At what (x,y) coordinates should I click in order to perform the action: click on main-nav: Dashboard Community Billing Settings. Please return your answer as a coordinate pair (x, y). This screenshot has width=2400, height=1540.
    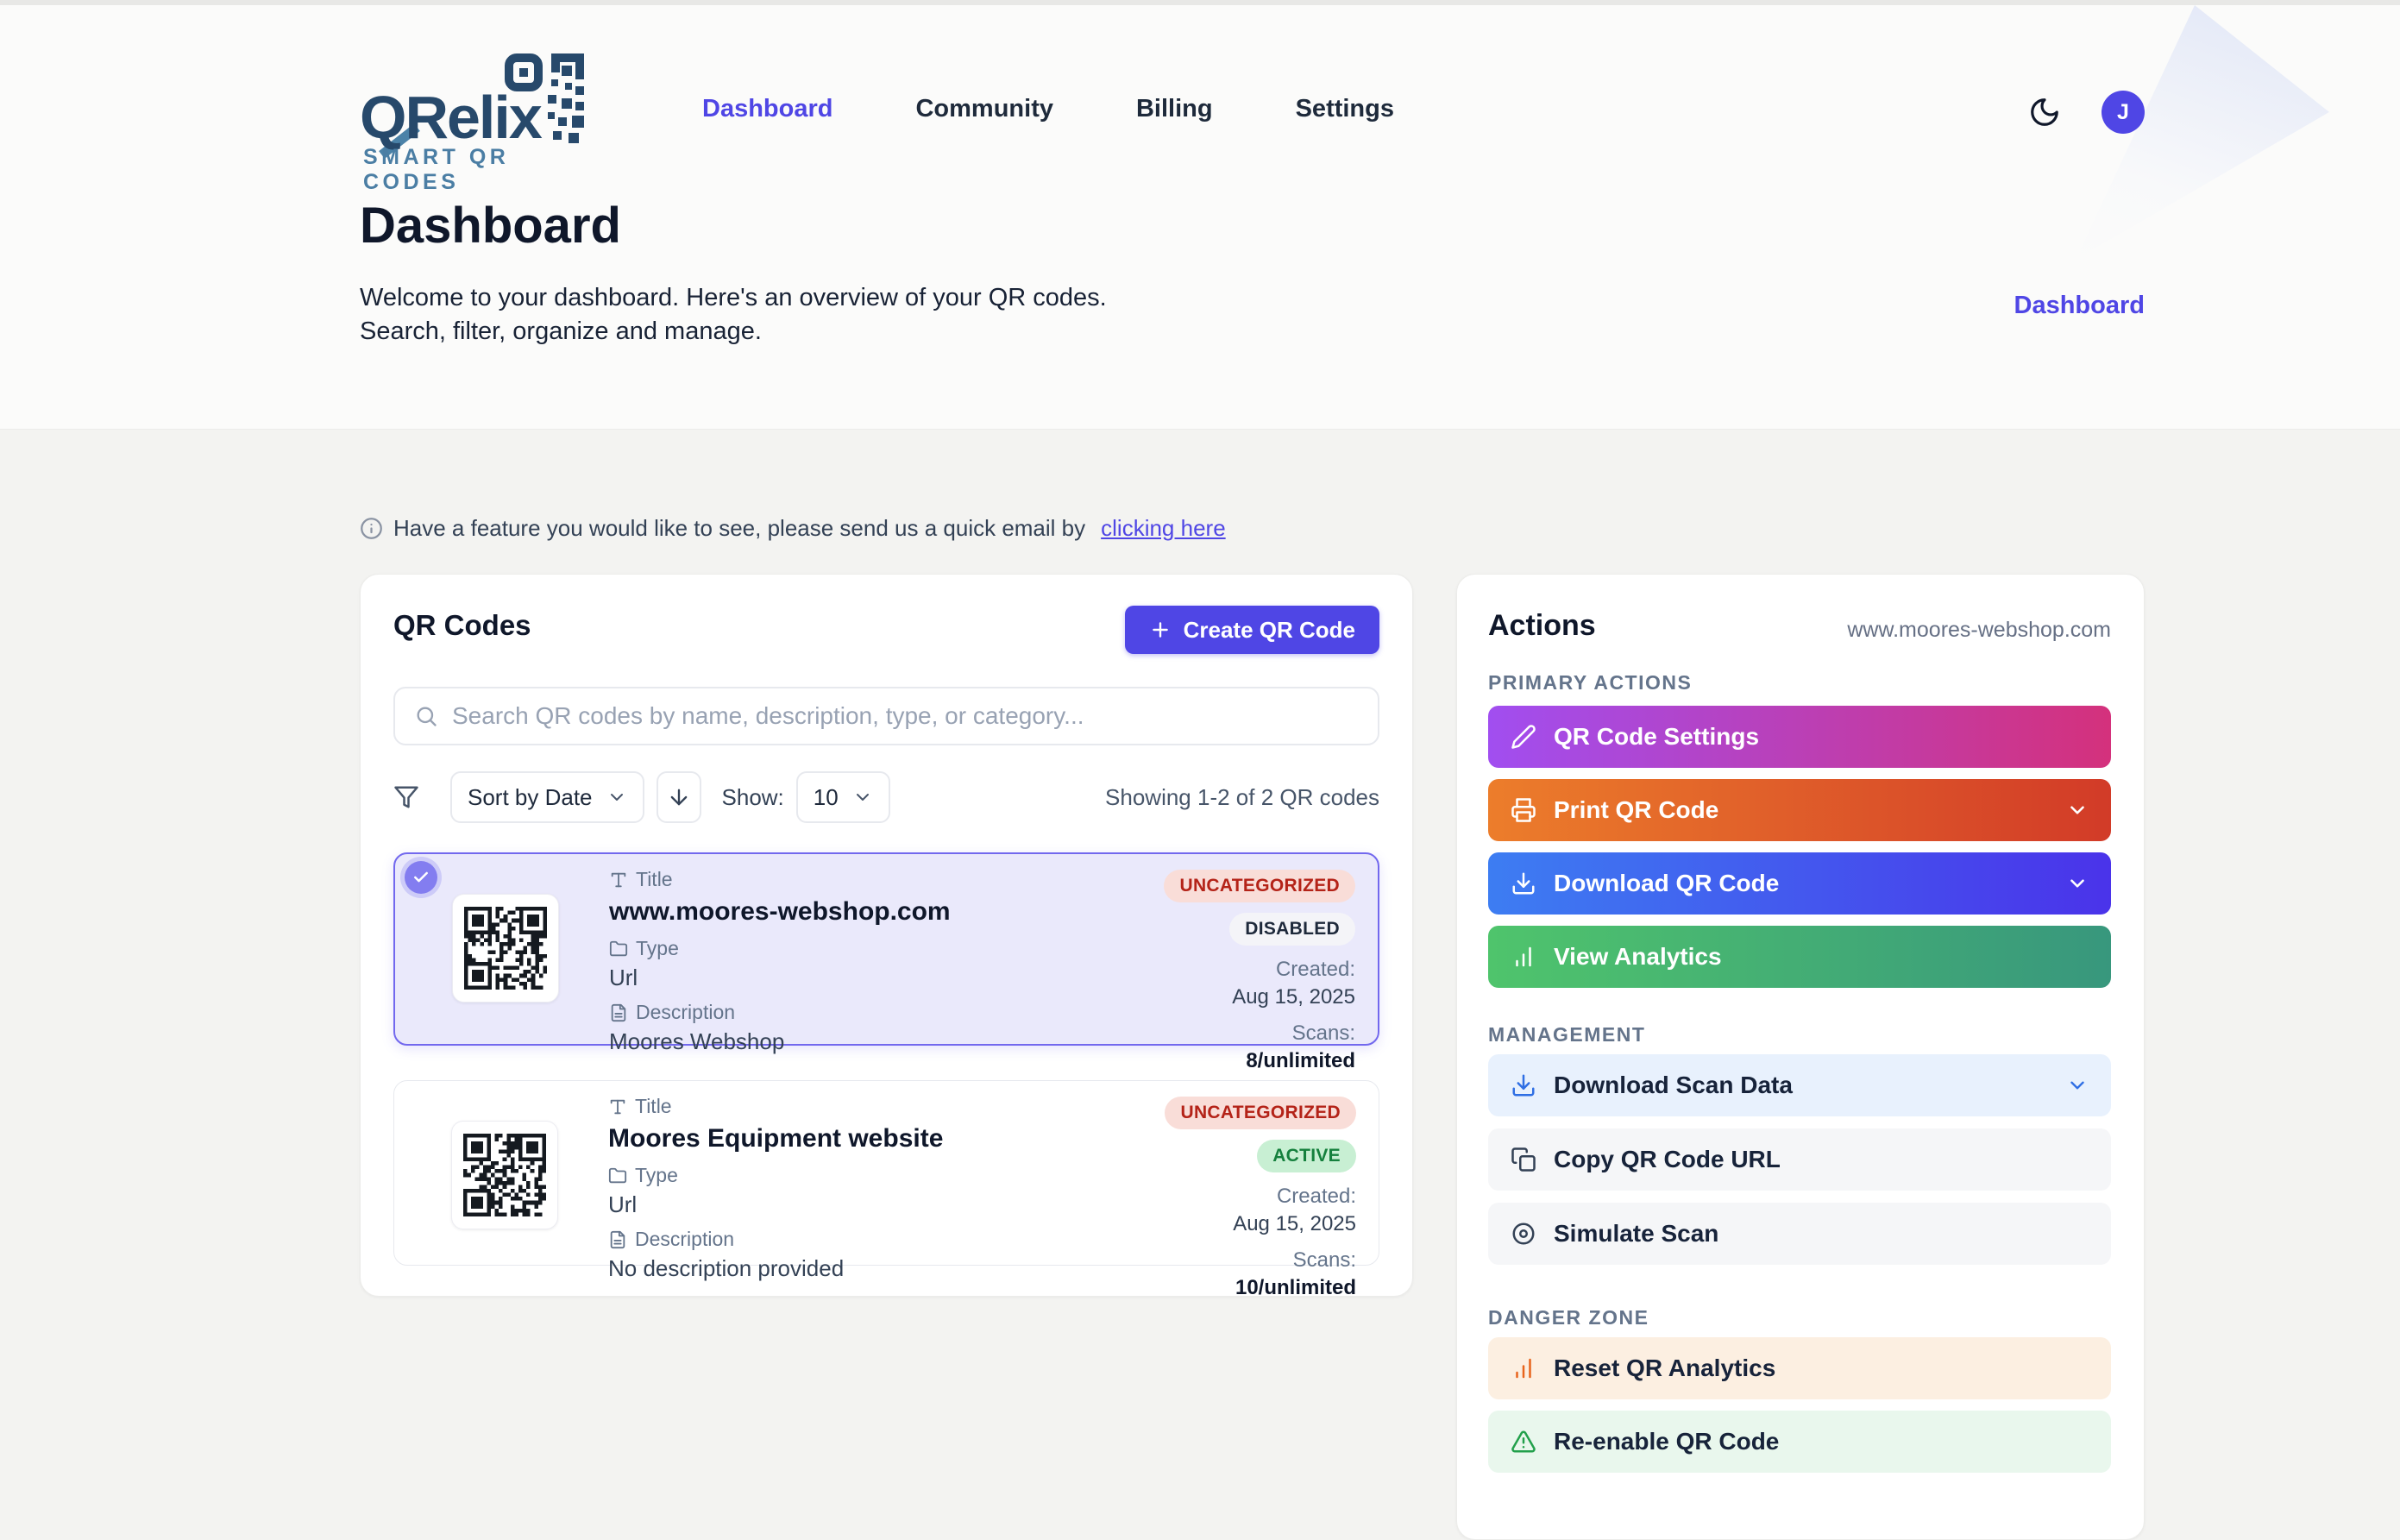
    Looking at the image, I should click on (1048, 109).